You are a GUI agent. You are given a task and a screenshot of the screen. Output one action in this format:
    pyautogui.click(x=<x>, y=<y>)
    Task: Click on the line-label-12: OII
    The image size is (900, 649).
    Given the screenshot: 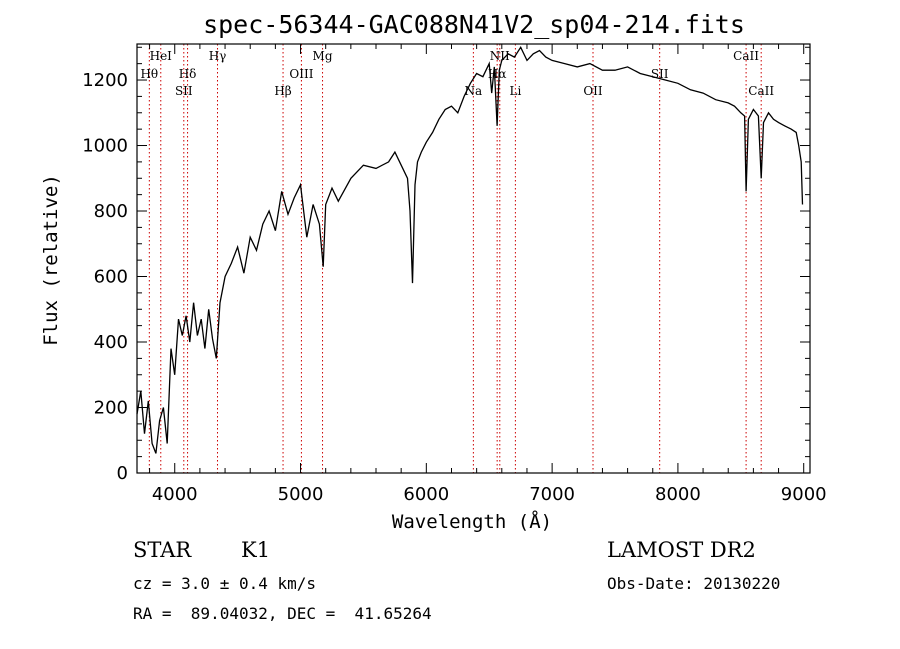 What is the action you would take?
    pyautogui.click(x=593, y=91)
    